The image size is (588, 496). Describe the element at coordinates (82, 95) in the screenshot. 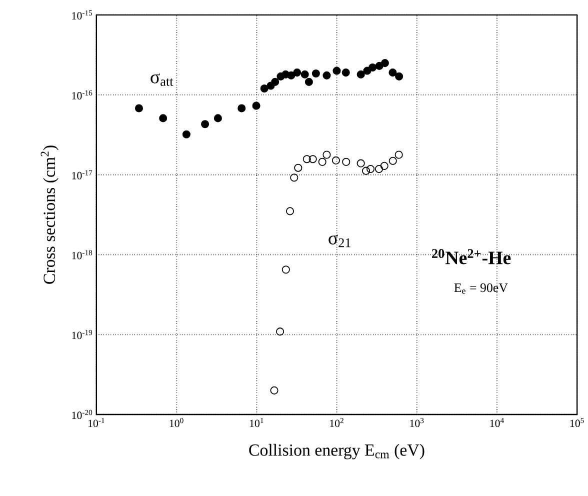

I see `y-tick-label: 10$^{-16}$` at that location.